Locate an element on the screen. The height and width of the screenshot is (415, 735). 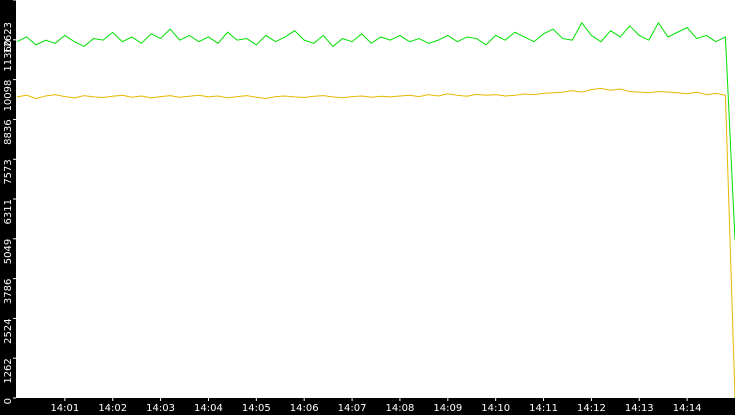
x-tick-label: 14:12 is located at coordinates (591, 408).